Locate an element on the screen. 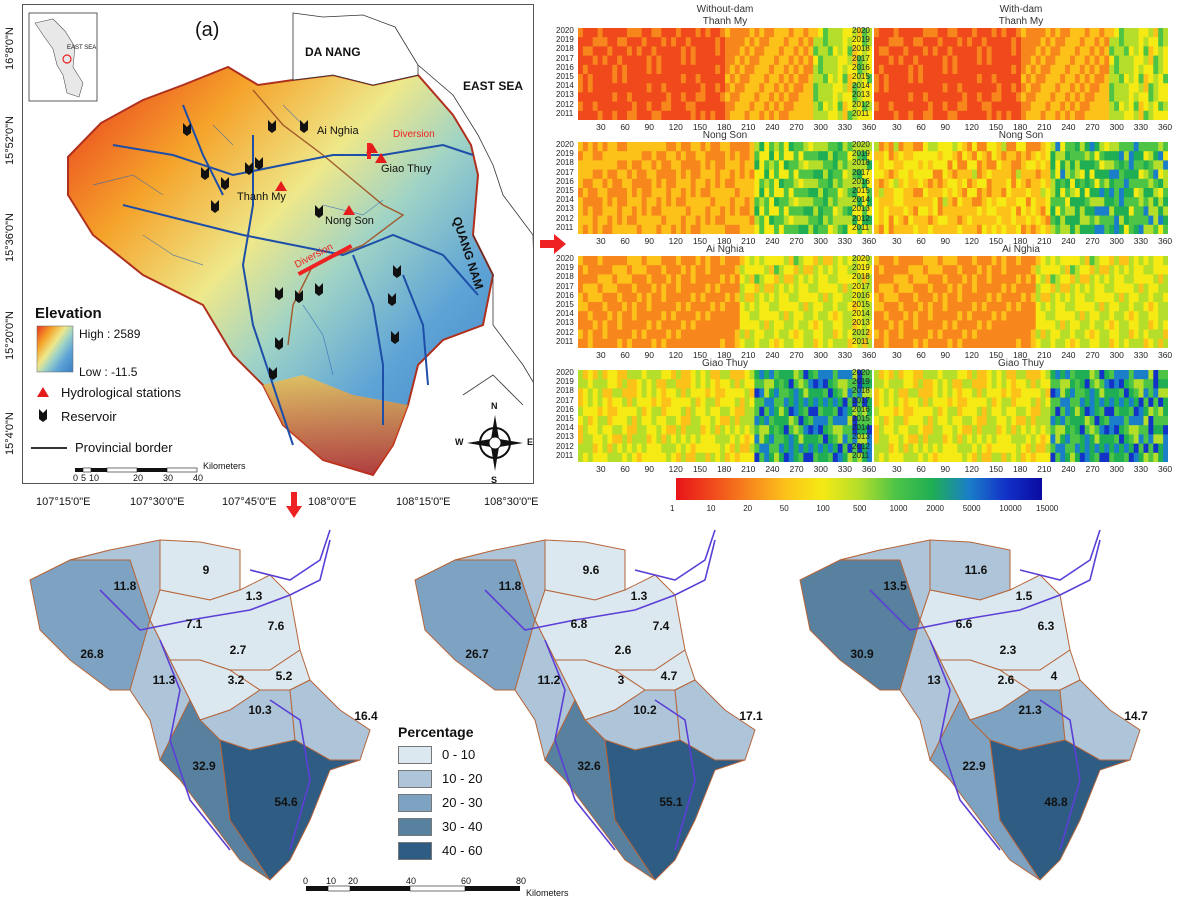 The image size is (1180, 904). heatmap-year-tick: 2013 is located at coordinates (565, 209).